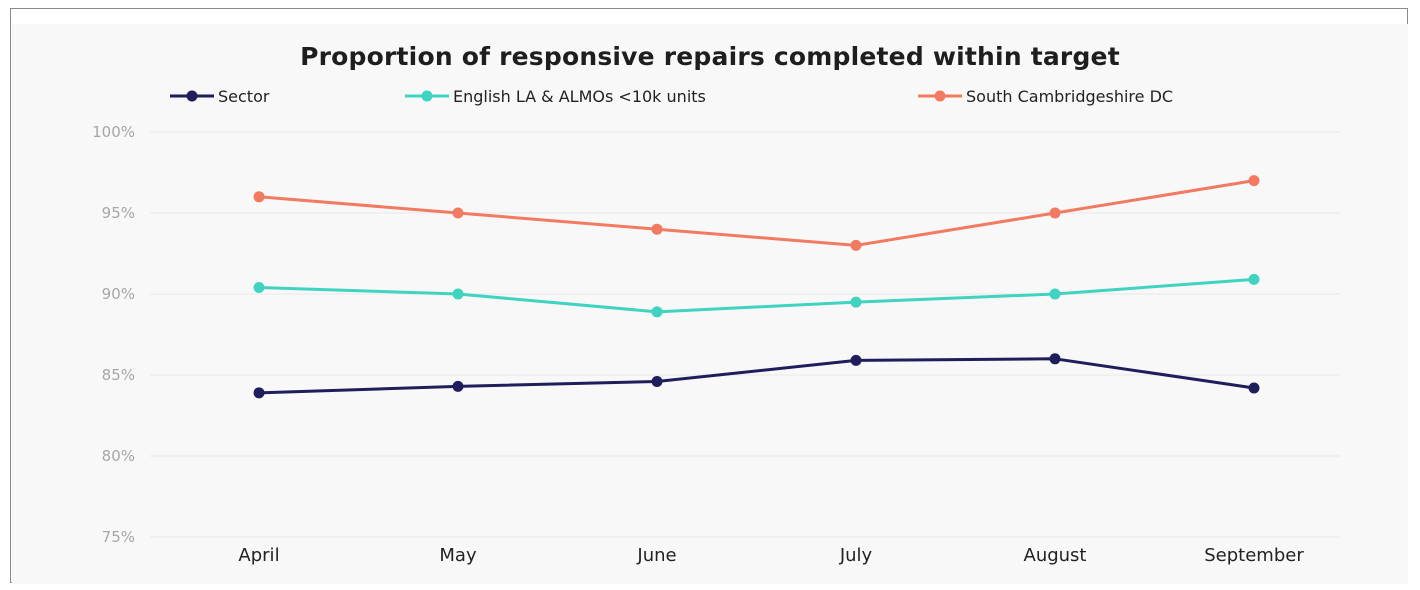  I want to click on legend-label: English LA & ALMOs <10k units, so click(579, 96).